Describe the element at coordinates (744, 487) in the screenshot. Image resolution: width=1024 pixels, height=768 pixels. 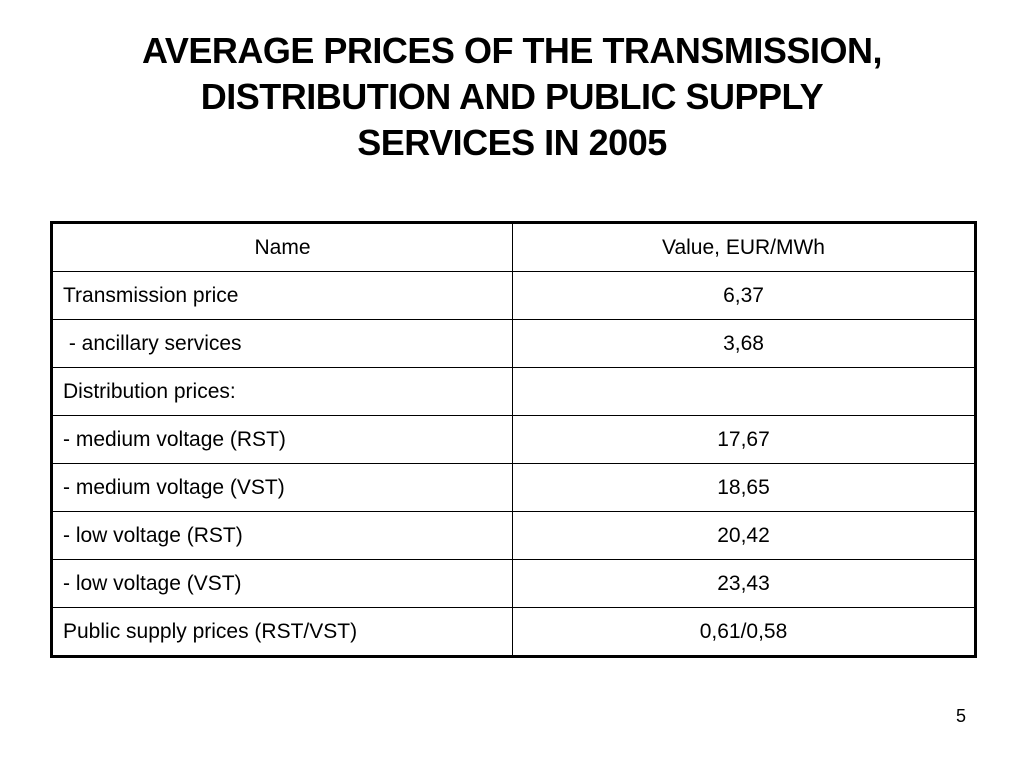
I see `row-value-cell: 18,65` at that location.